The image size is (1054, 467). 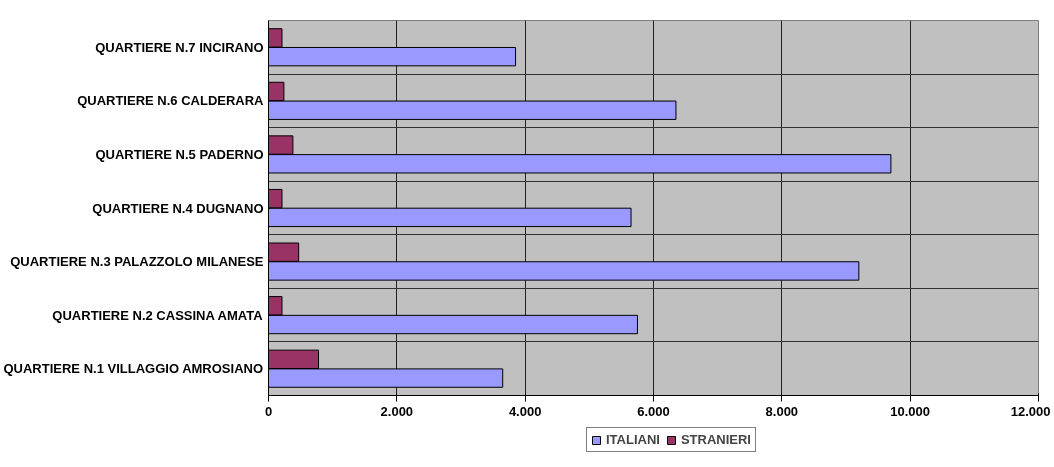 What do you see at coordinates (158, 315) in the screenshot?
I see `y-tick-label: QUARTIERE N.2 CASSINA AMATA` at bounding box center [158, 315].